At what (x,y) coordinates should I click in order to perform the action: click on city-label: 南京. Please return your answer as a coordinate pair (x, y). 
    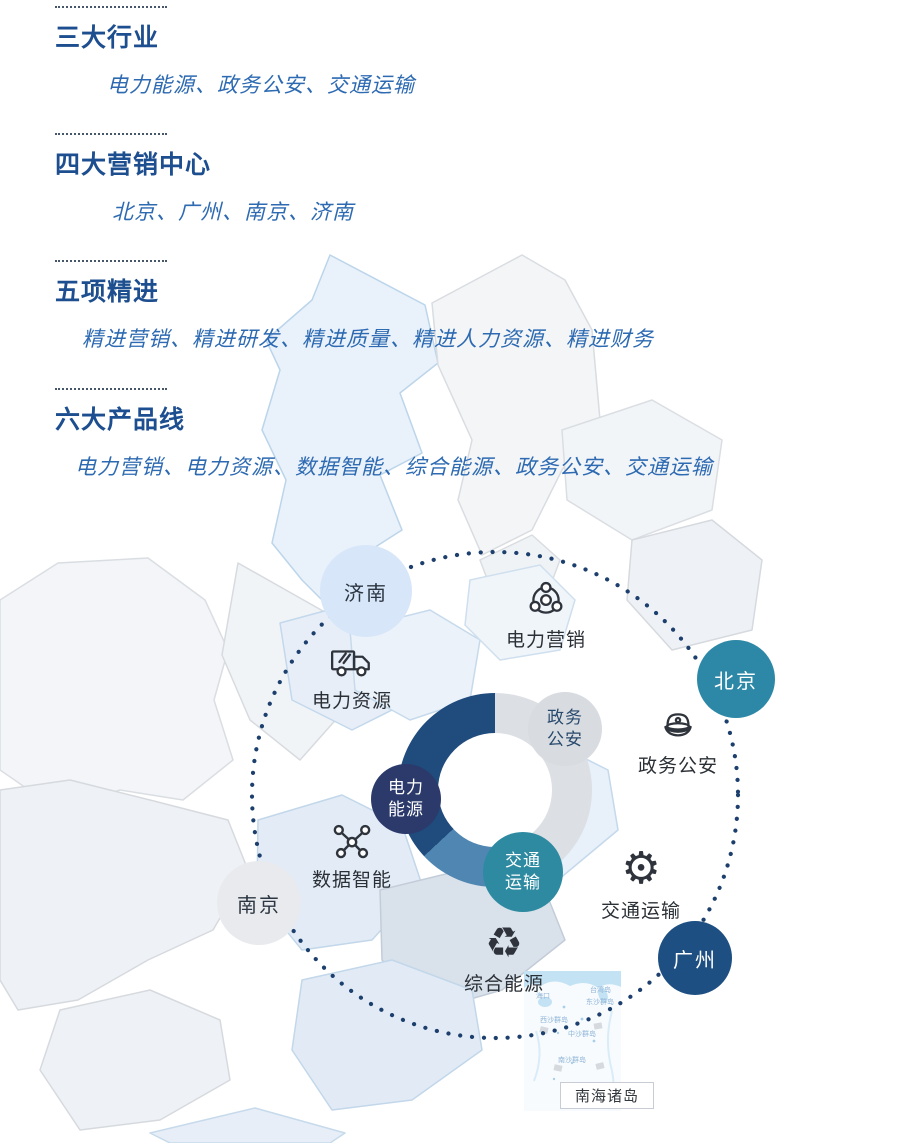
    Looking at the image, I should click on (259, 904).